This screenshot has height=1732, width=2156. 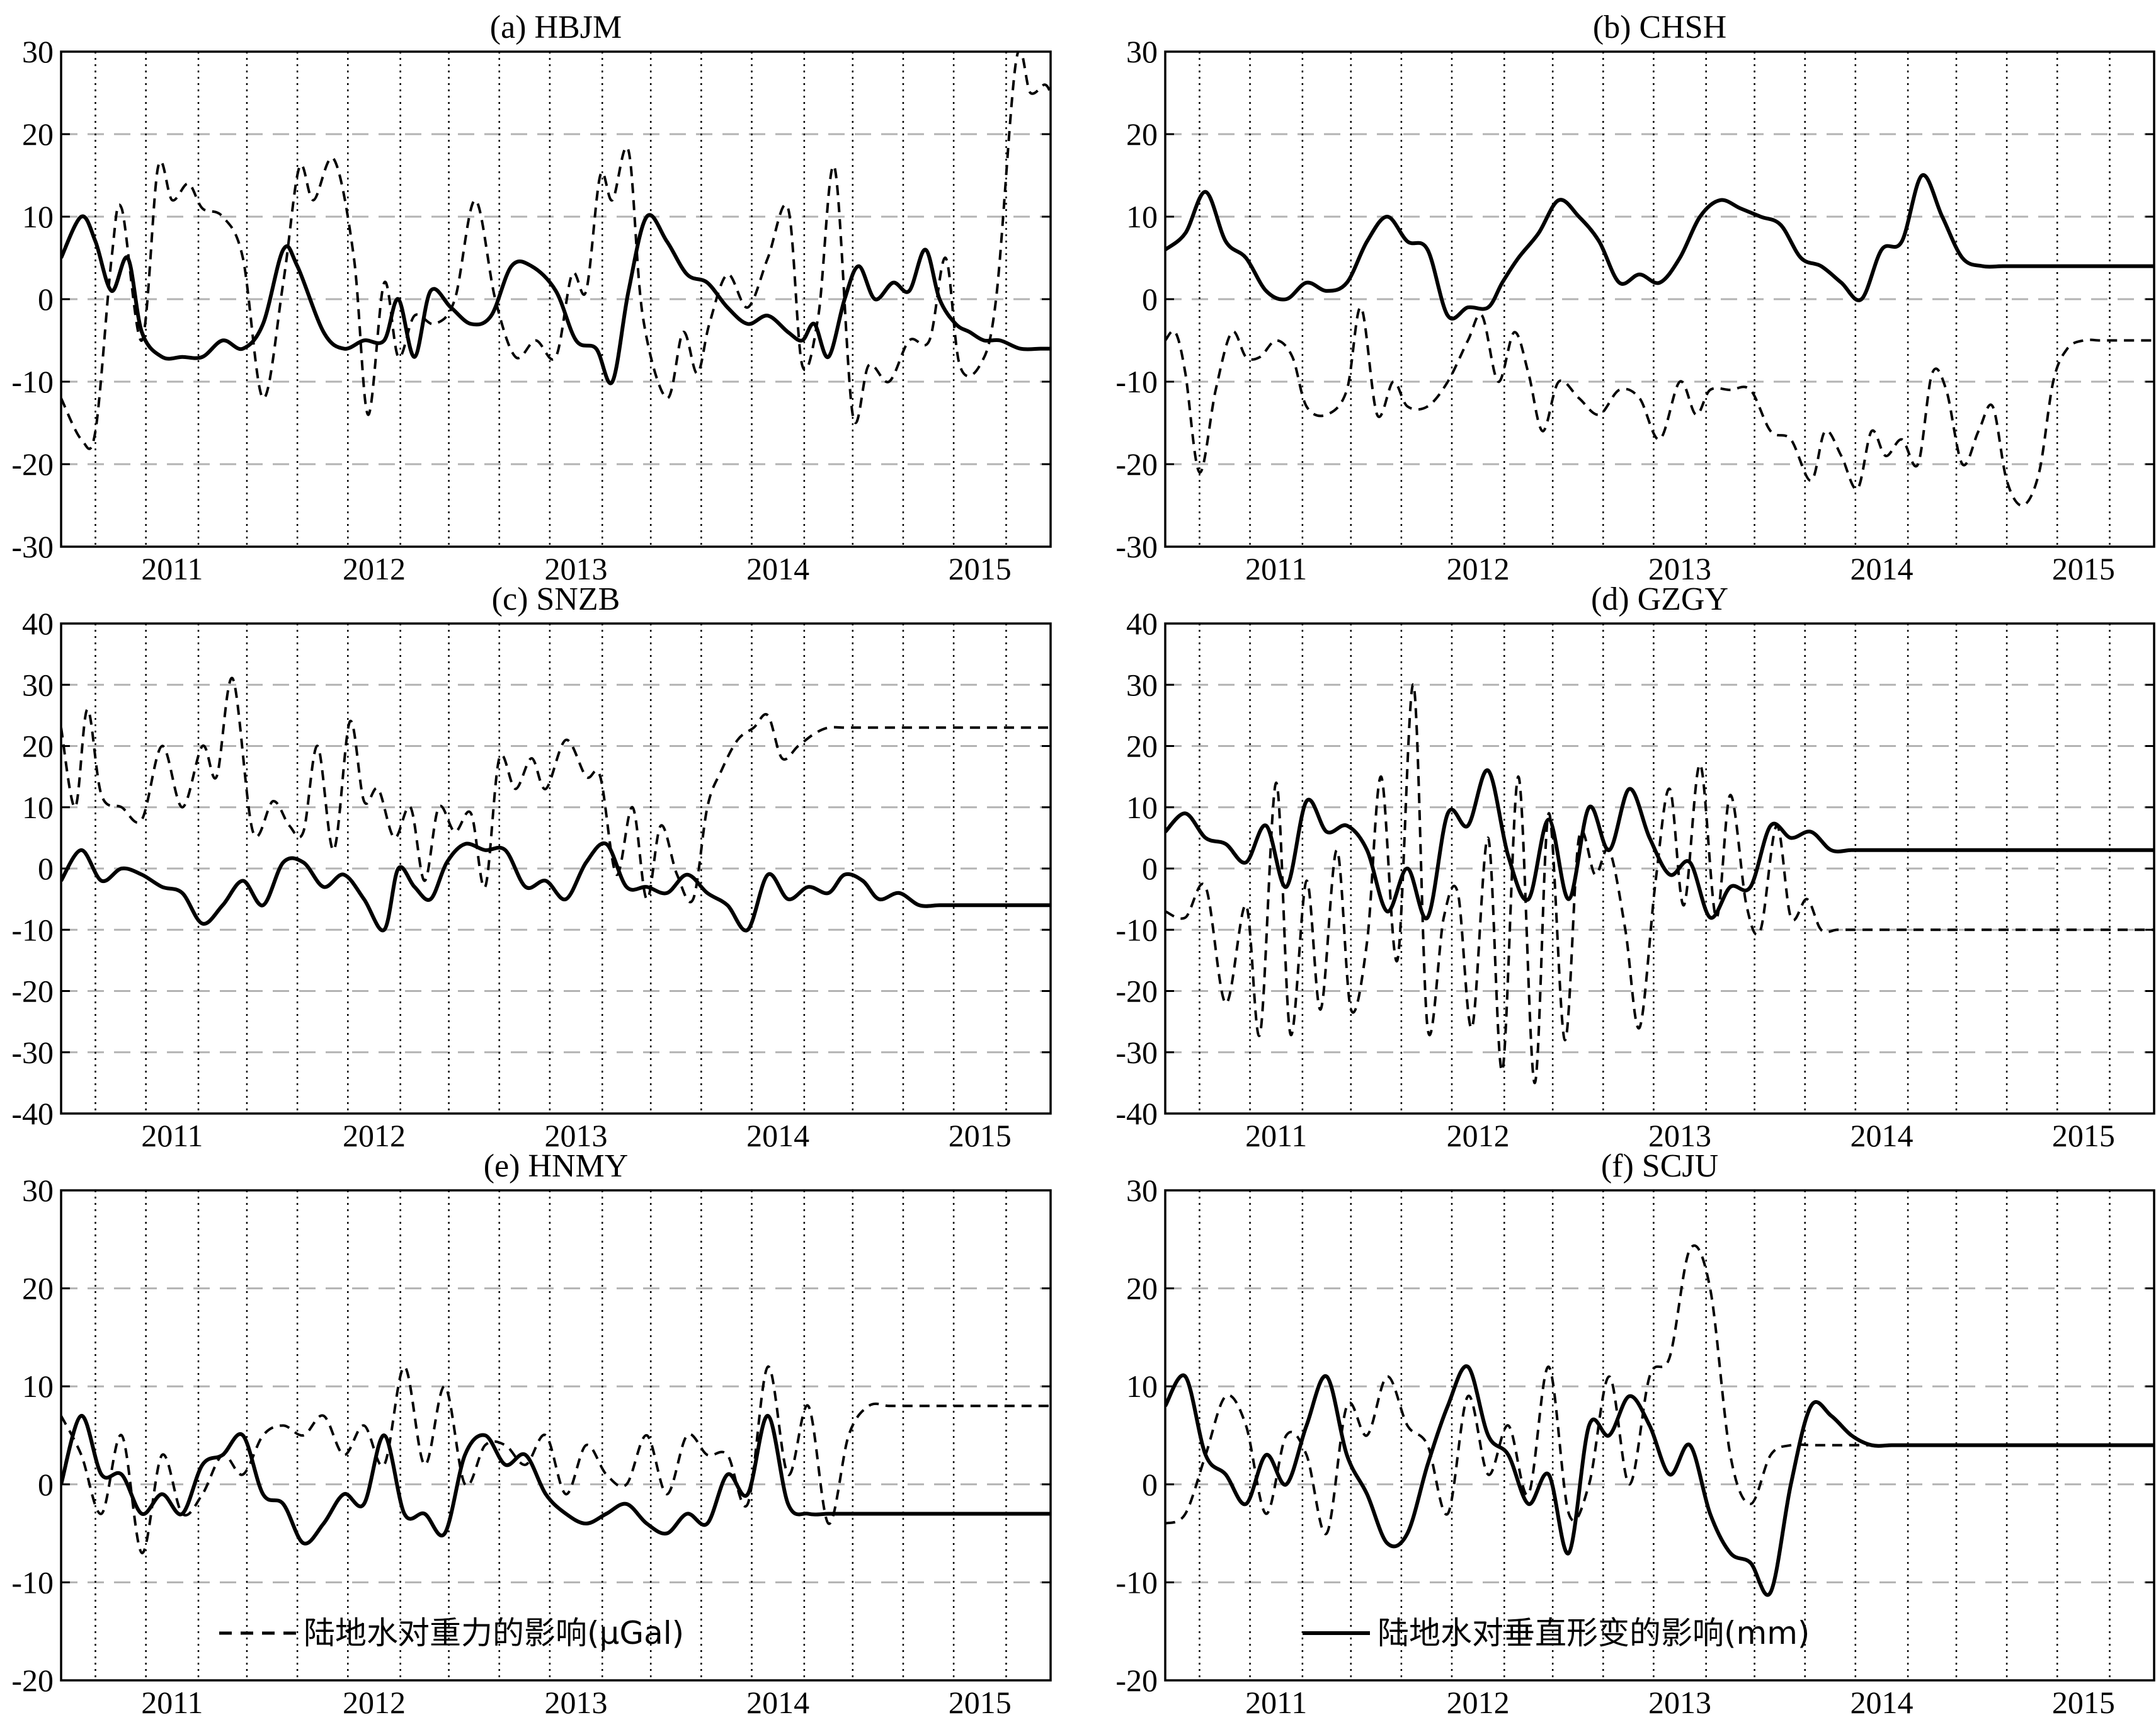 What do you see at coordinates (1593, 1633) in the screenshot?
I see `legend-deformation-label: 陆地水对垂直形变的影响(mm)` at bounding box center [1593, 1633].